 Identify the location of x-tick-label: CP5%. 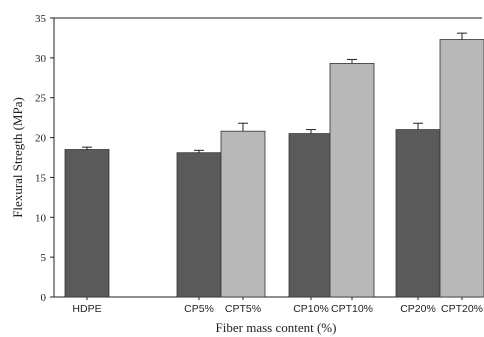
(199, 309).